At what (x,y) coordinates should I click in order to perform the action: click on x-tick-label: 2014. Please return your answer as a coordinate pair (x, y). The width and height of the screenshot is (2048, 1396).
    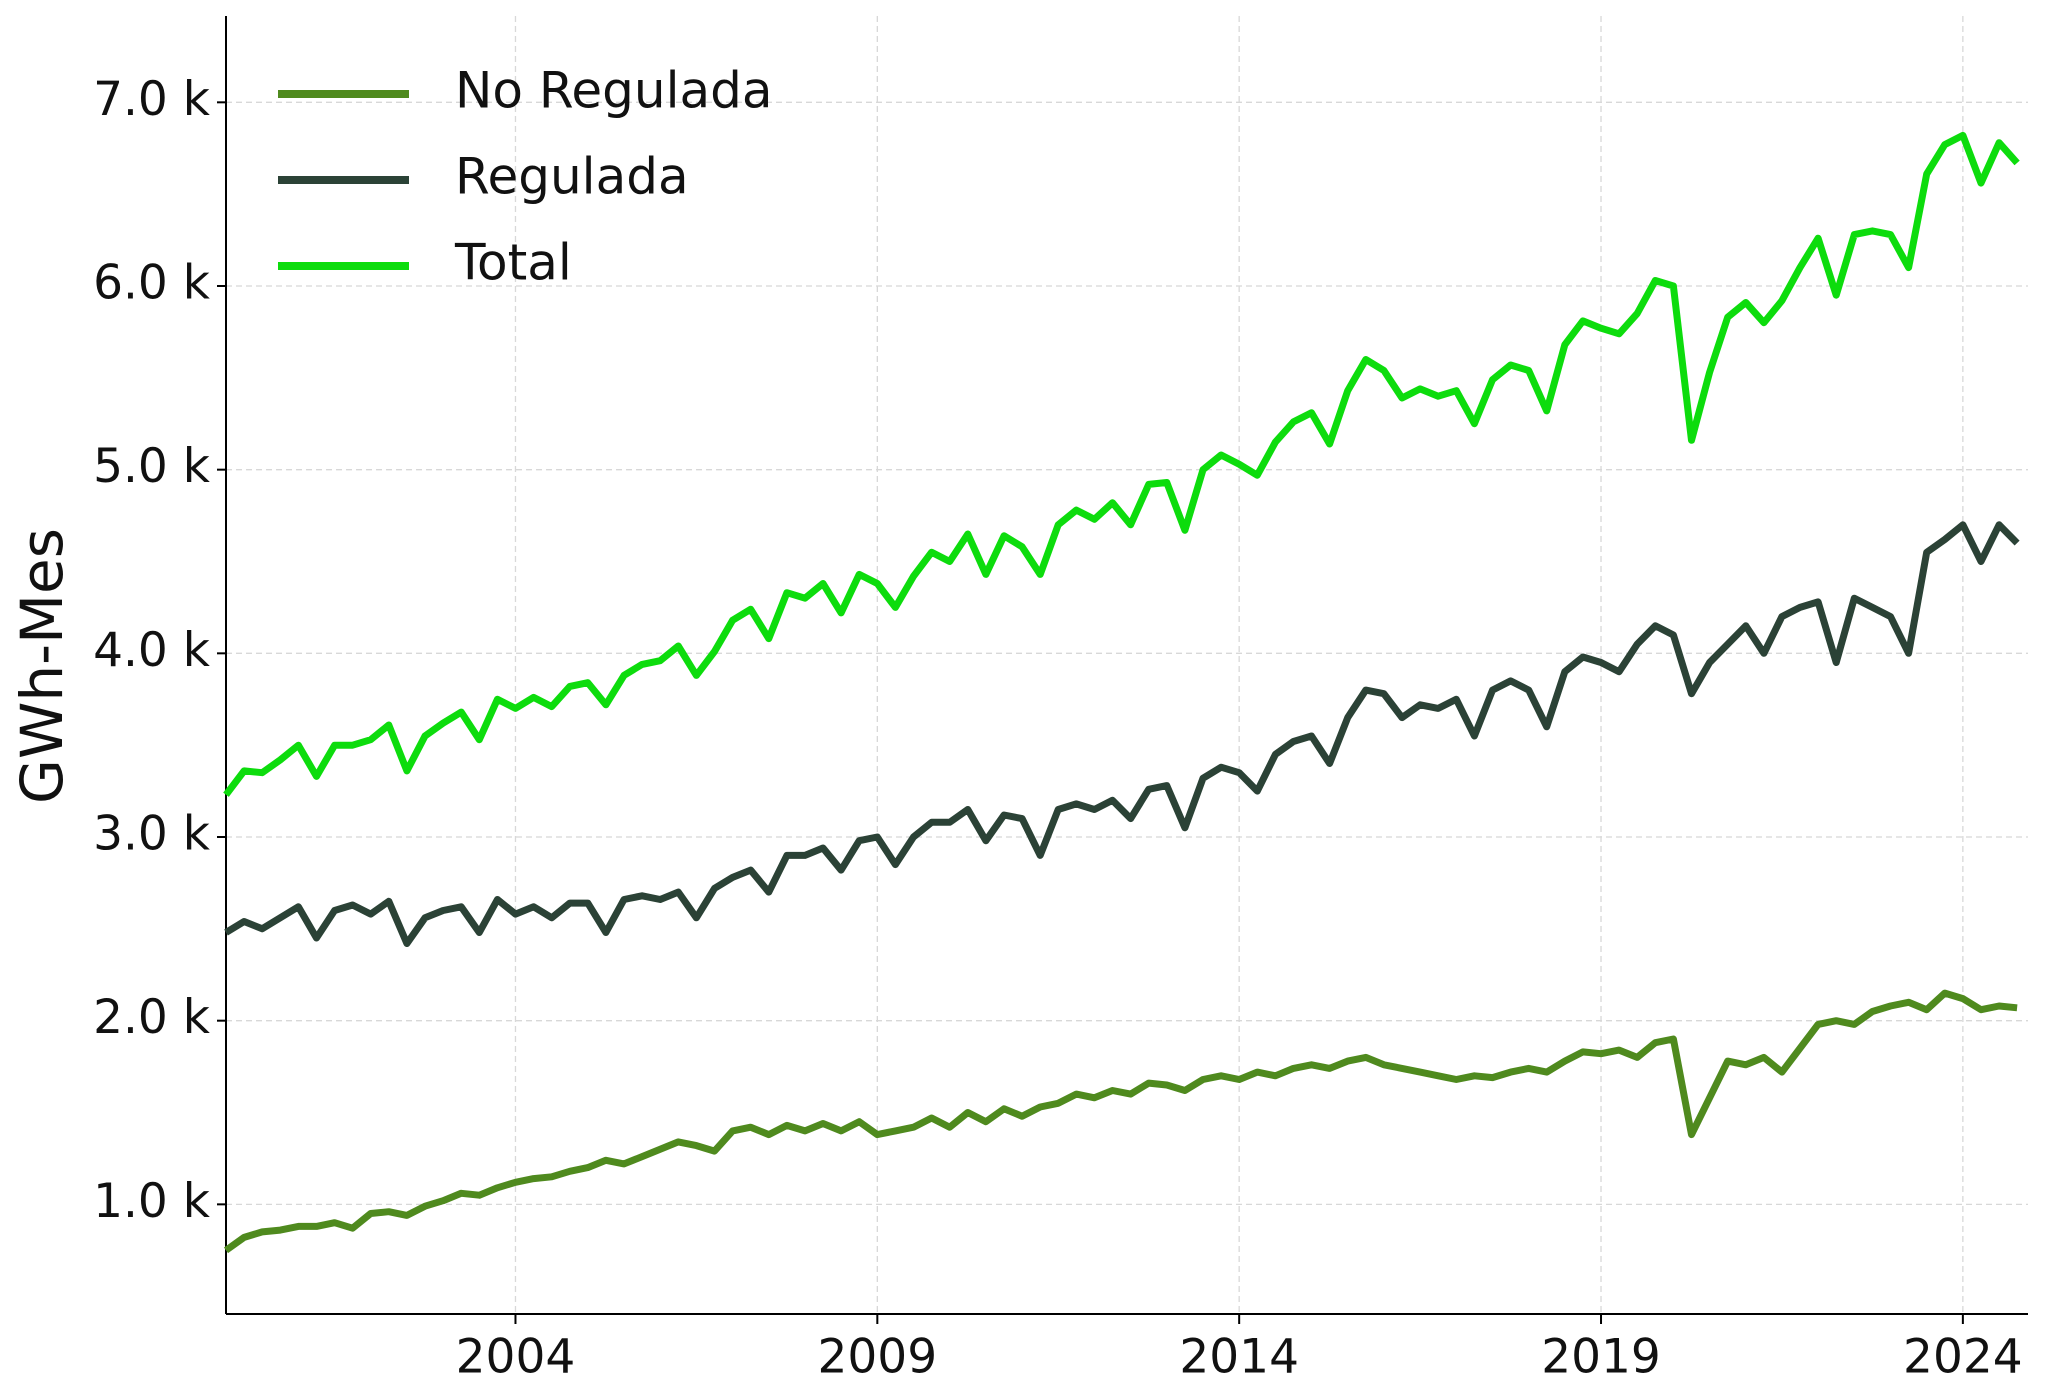
    Looking at the image, I should click on (1239, 1357).